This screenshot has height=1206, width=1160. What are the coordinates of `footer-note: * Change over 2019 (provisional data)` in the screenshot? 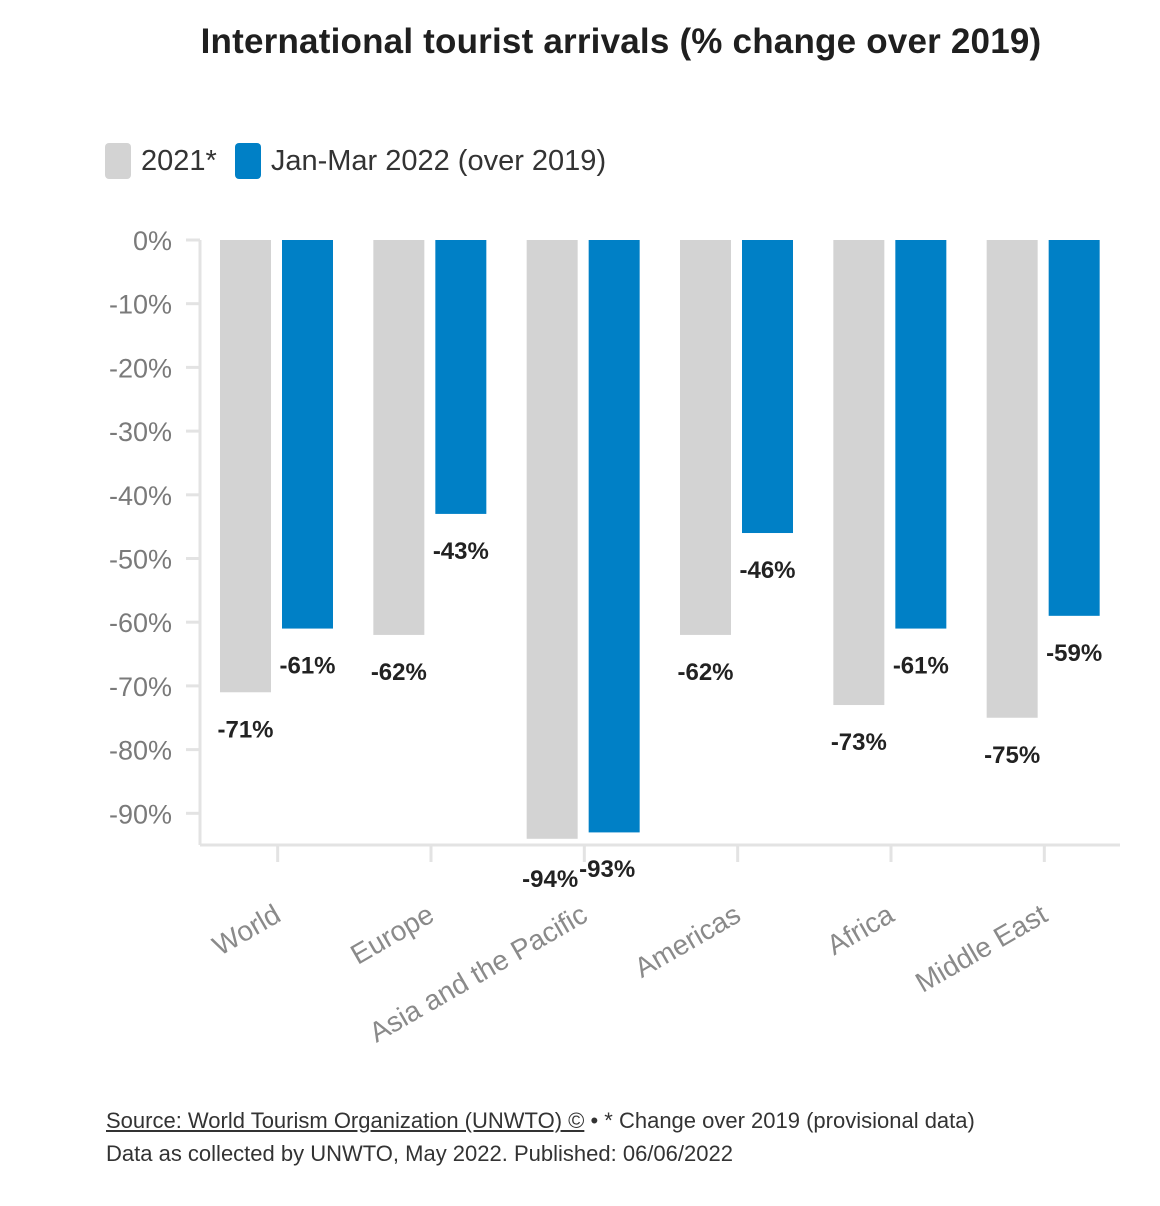 It's located at (789, 1120).